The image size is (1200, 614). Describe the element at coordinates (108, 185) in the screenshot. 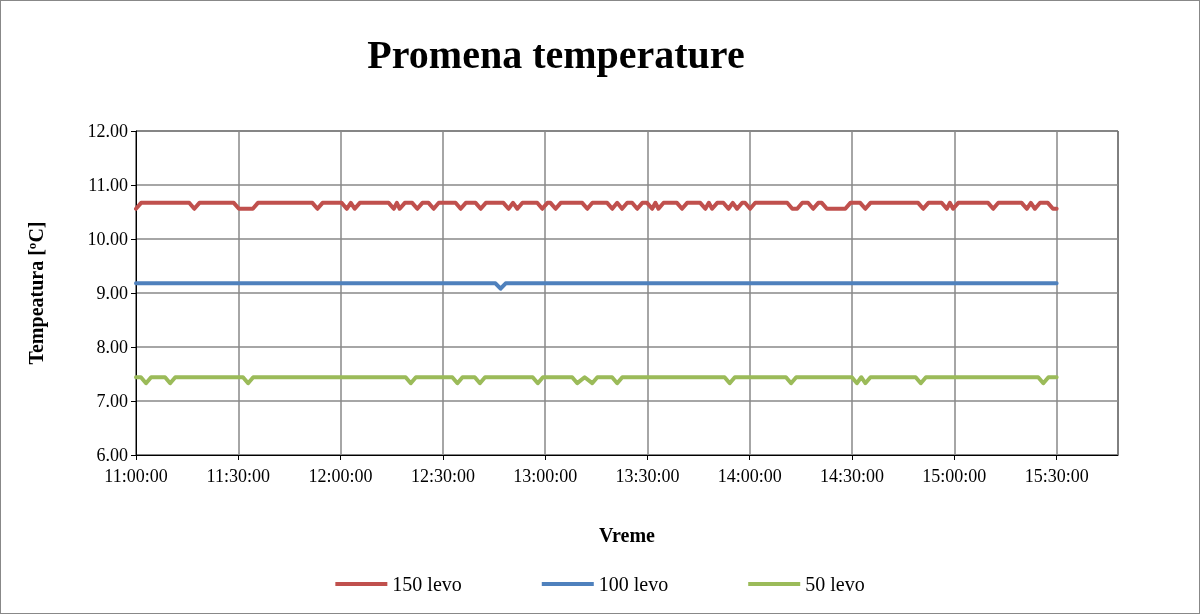

I see `y-tick-label: 11.00` at that location.